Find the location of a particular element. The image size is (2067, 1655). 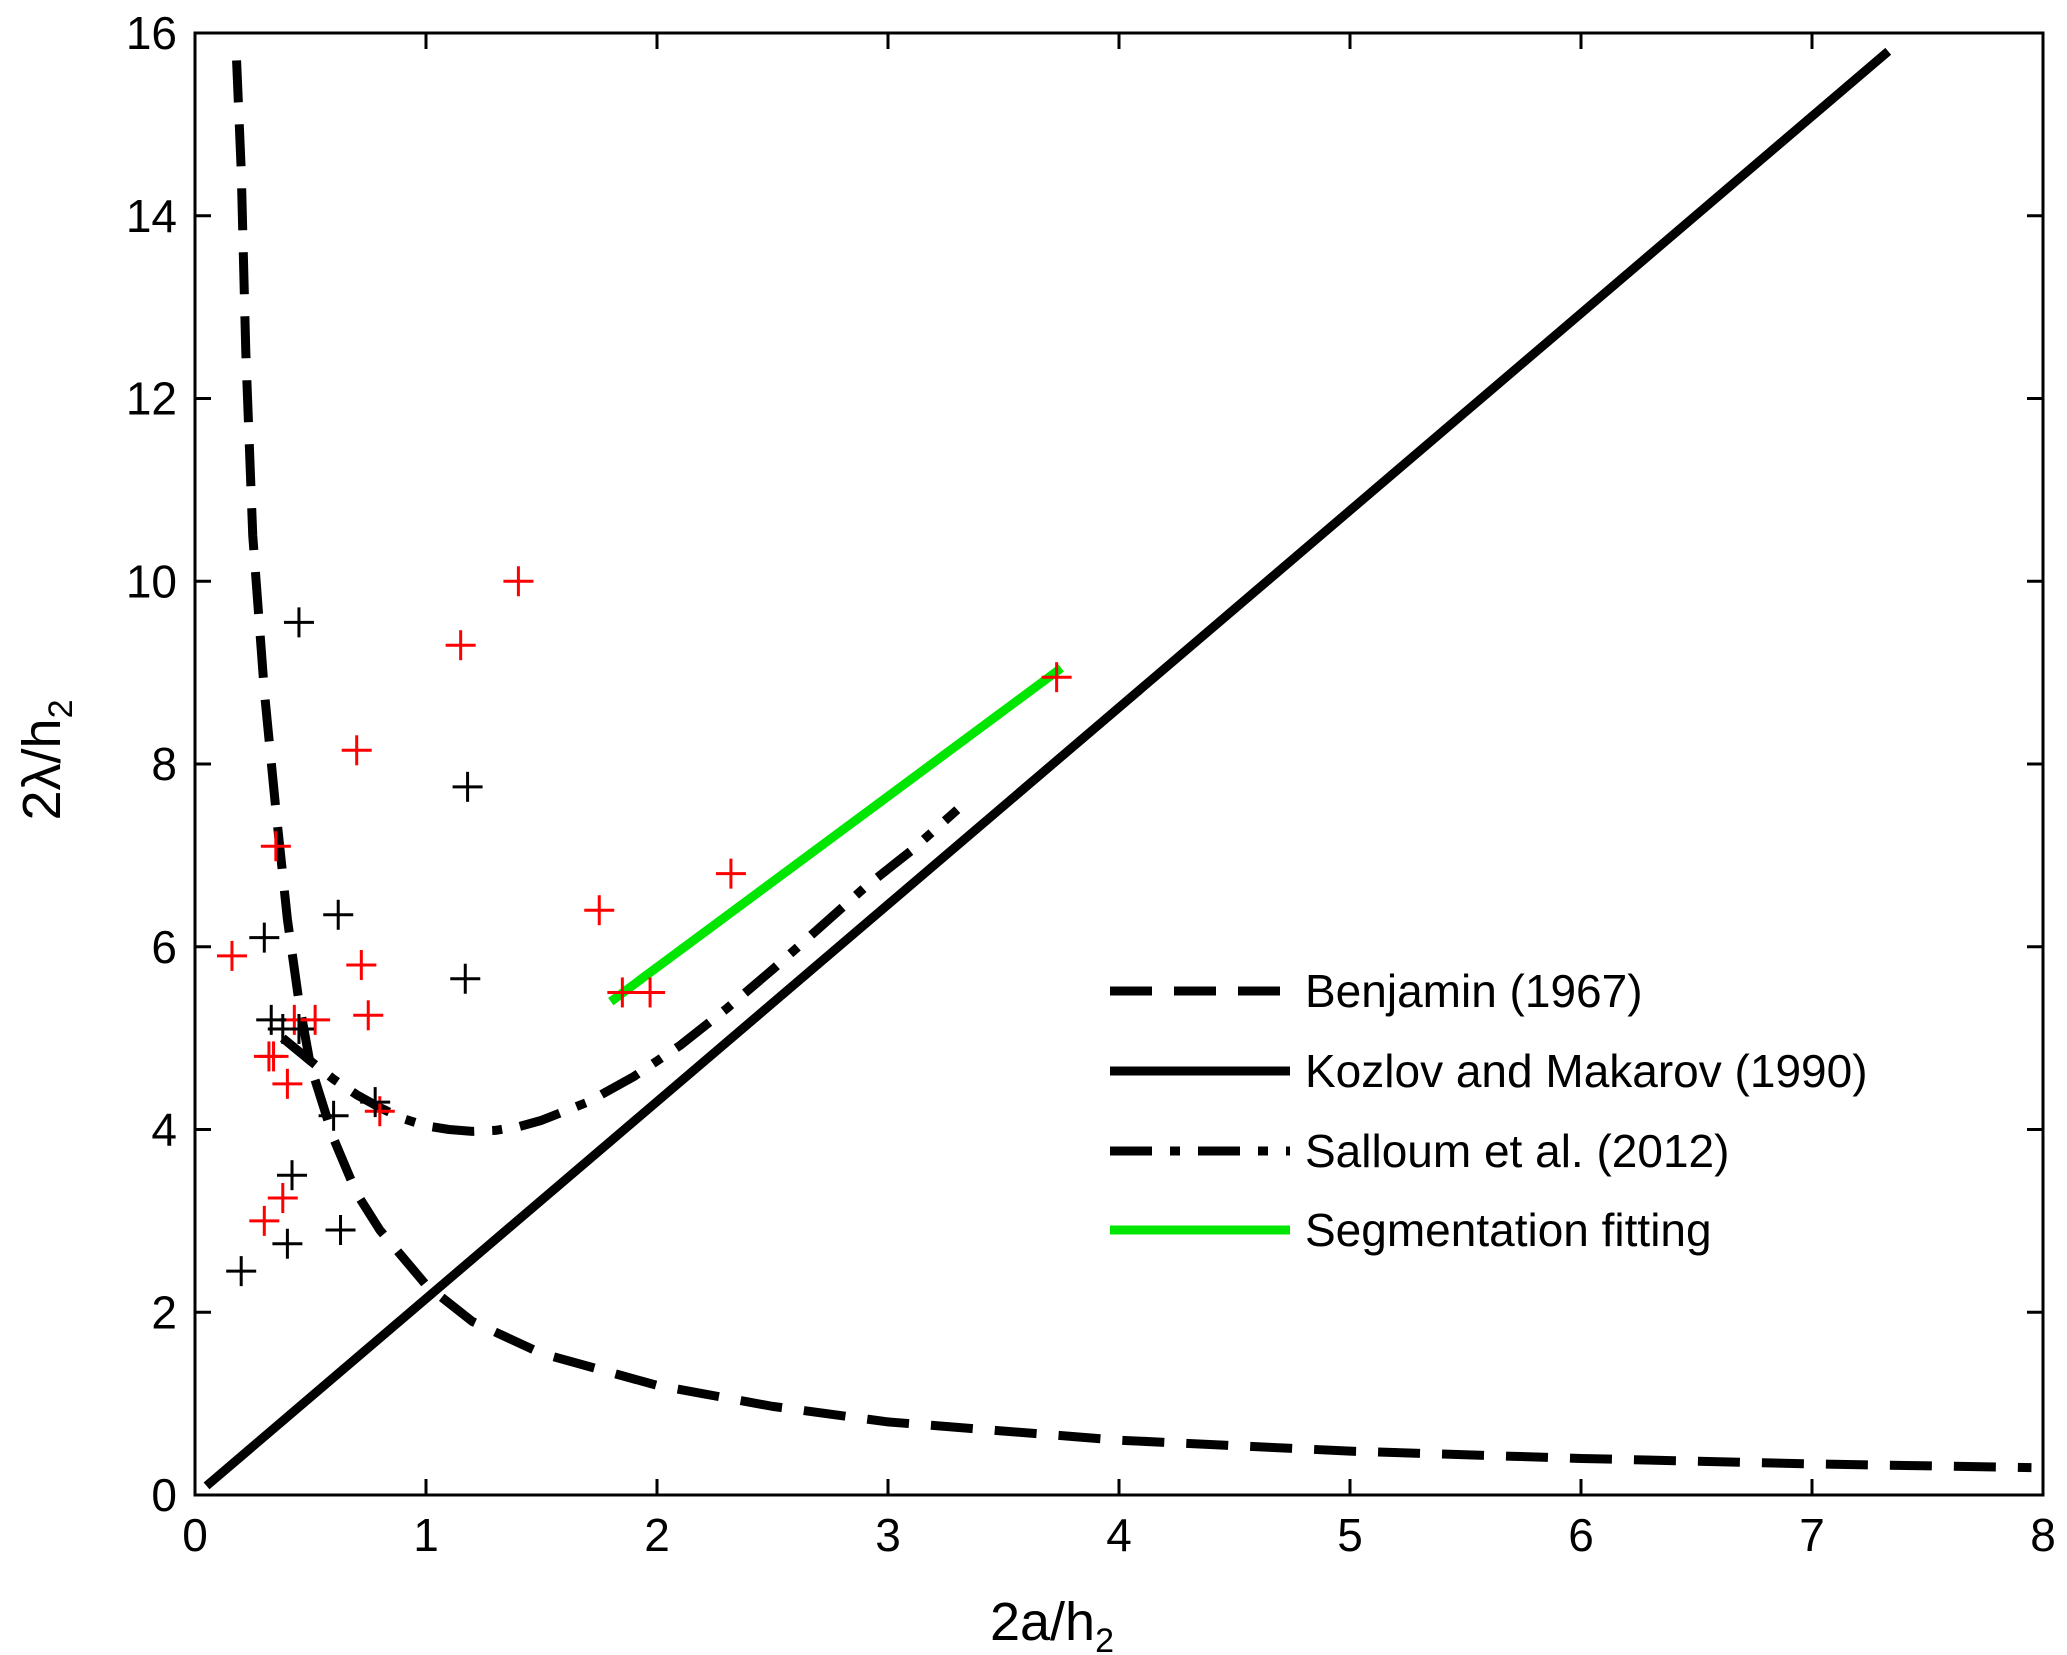

y-tick-label: 14 is located at coordinates (151, 216).